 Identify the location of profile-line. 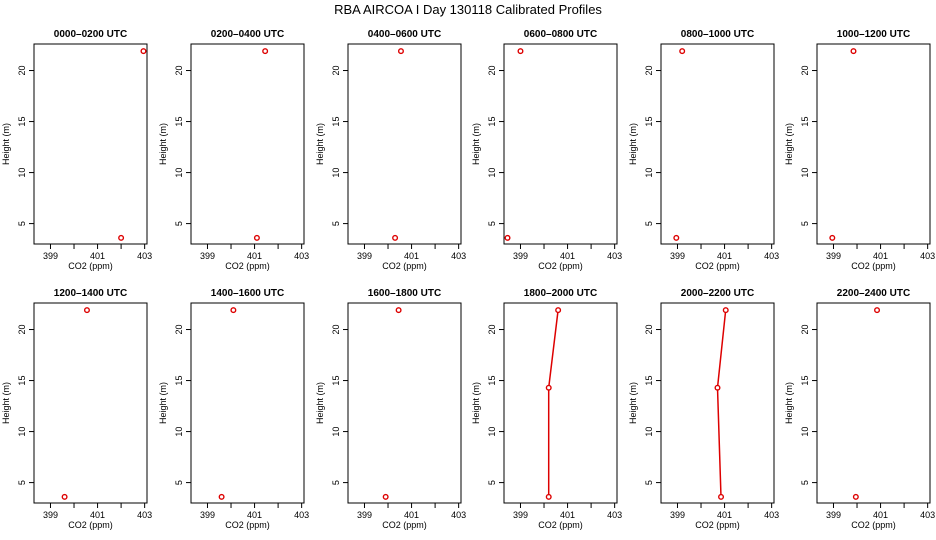
(721, 403).